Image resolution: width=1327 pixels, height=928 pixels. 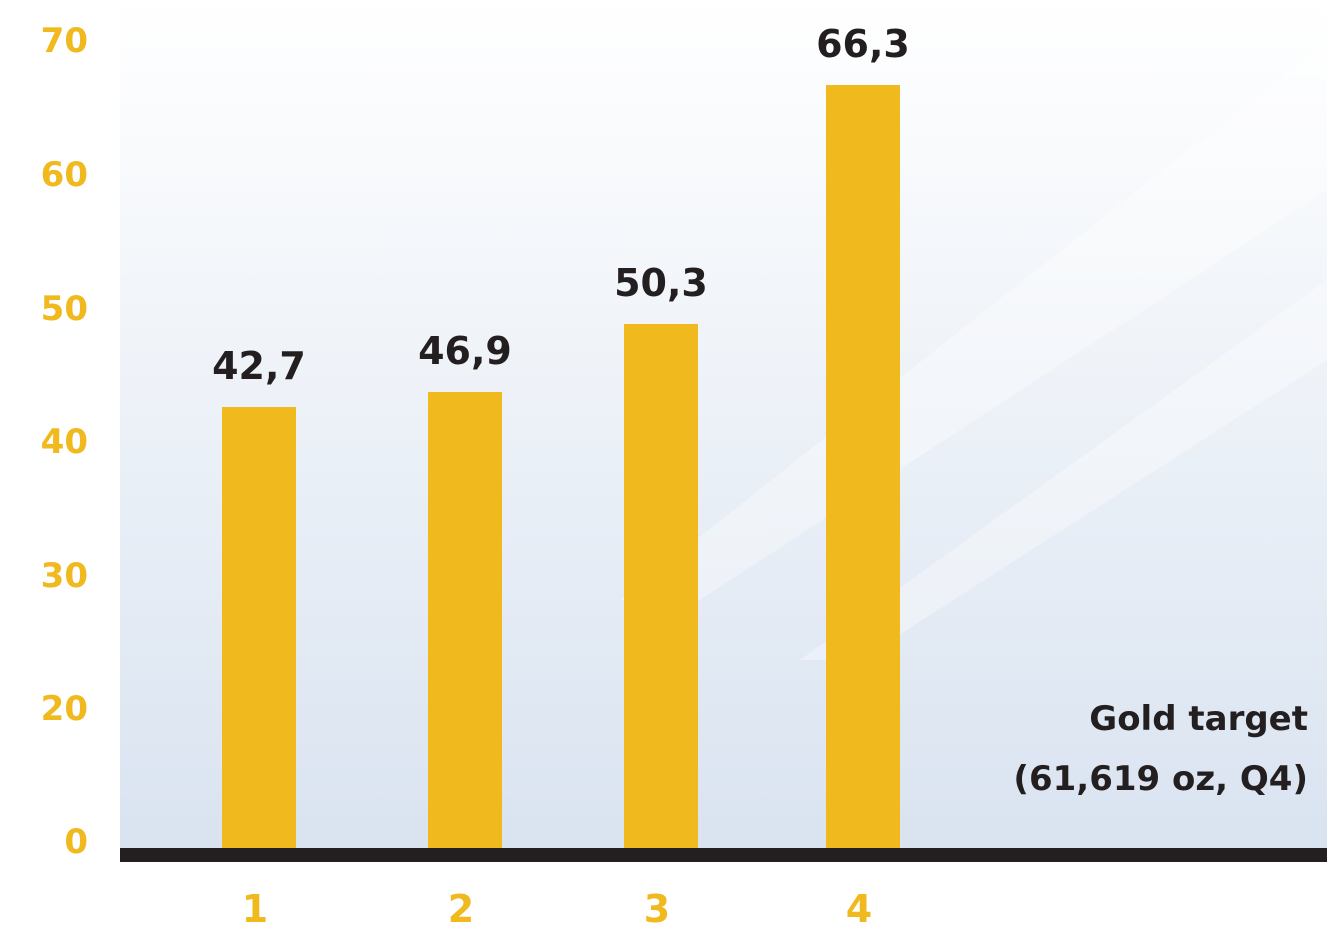 What do you see at coordinates (64, 175) in the screenshot?
I see `y-tick-label: 60` at bounding box center [64, 175].